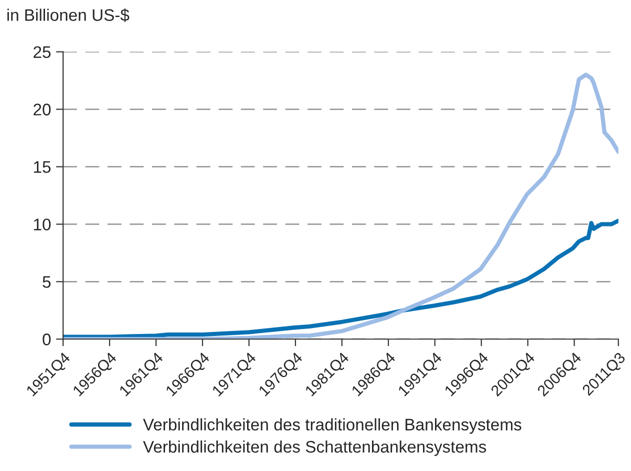  I want to click on y-tick-label: 5, so click(46, 282).